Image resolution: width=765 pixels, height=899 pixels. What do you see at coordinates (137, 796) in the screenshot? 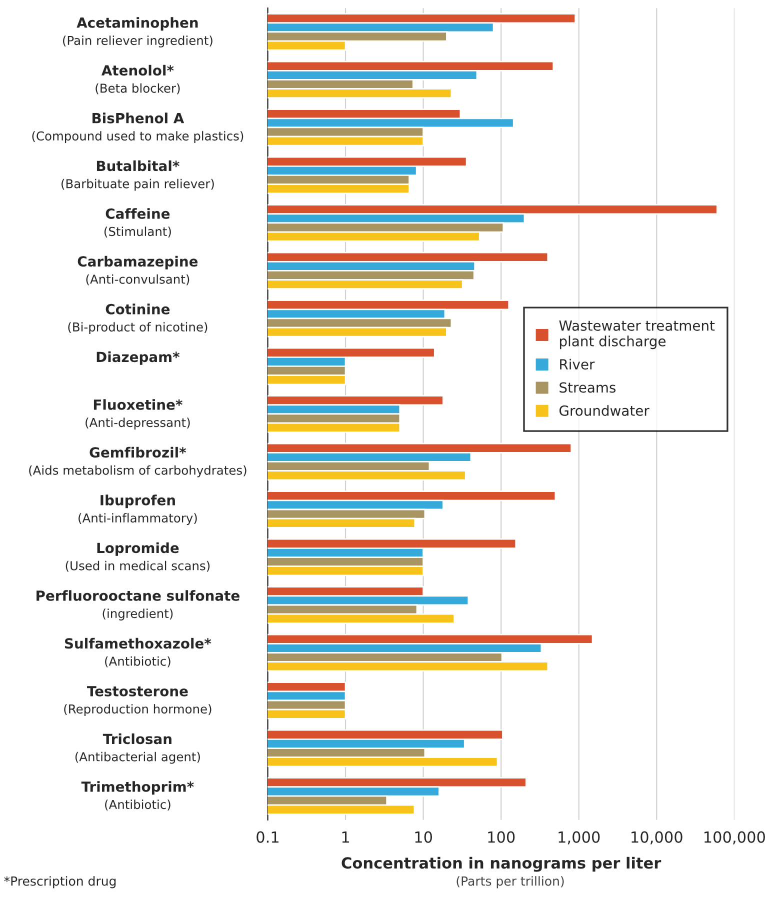
I see `y-tick-label: Trimethoprim* (Antibiotic)` at bounding box center [137, 796].